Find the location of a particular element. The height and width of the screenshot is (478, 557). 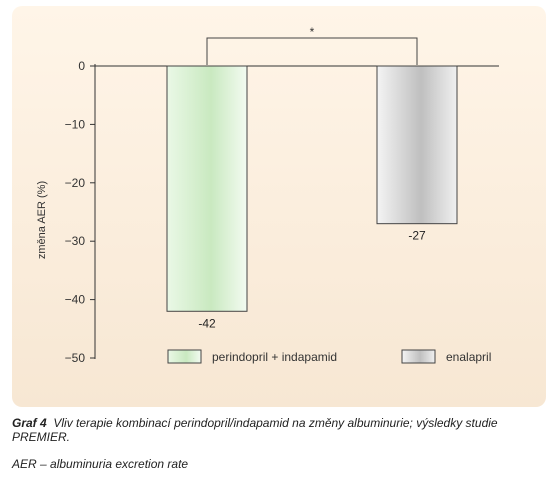

y-tick-label: −40 is located at coordinates (75, 300).